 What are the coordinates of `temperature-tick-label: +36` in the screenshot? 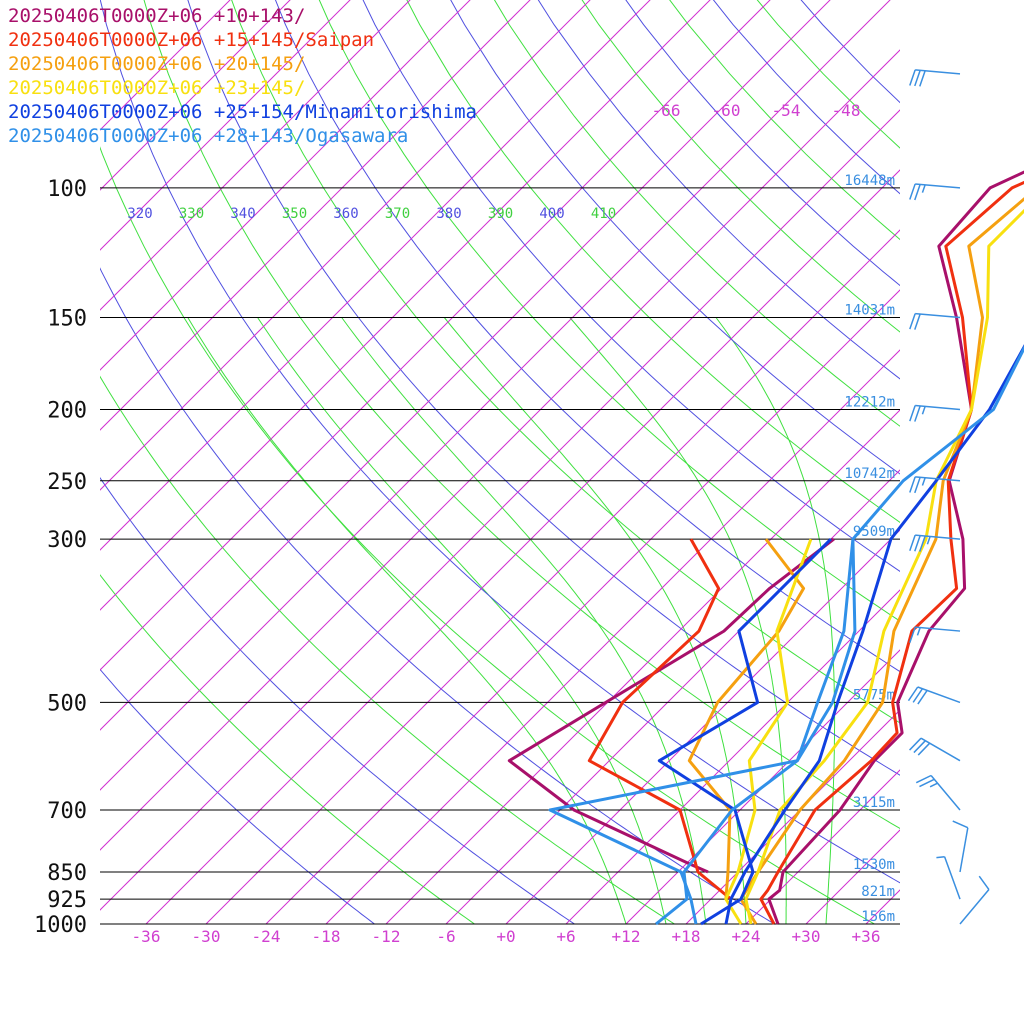 It's located at (866, 936).